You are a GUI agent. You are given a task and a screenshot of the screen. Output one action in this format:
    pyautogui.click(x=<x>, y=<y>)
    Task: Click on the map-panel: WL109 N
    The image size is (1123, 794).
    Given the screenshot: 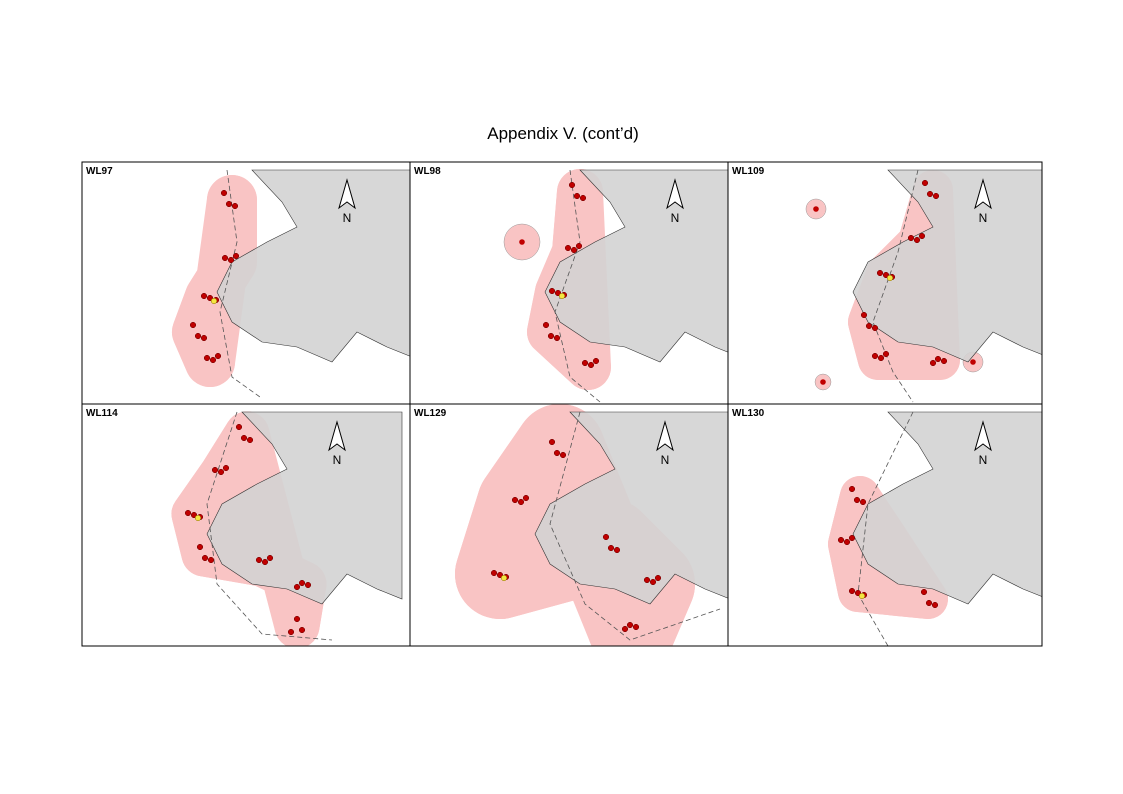 What is the action you would take?
    pyautogui.click(x=885, y=283)
    